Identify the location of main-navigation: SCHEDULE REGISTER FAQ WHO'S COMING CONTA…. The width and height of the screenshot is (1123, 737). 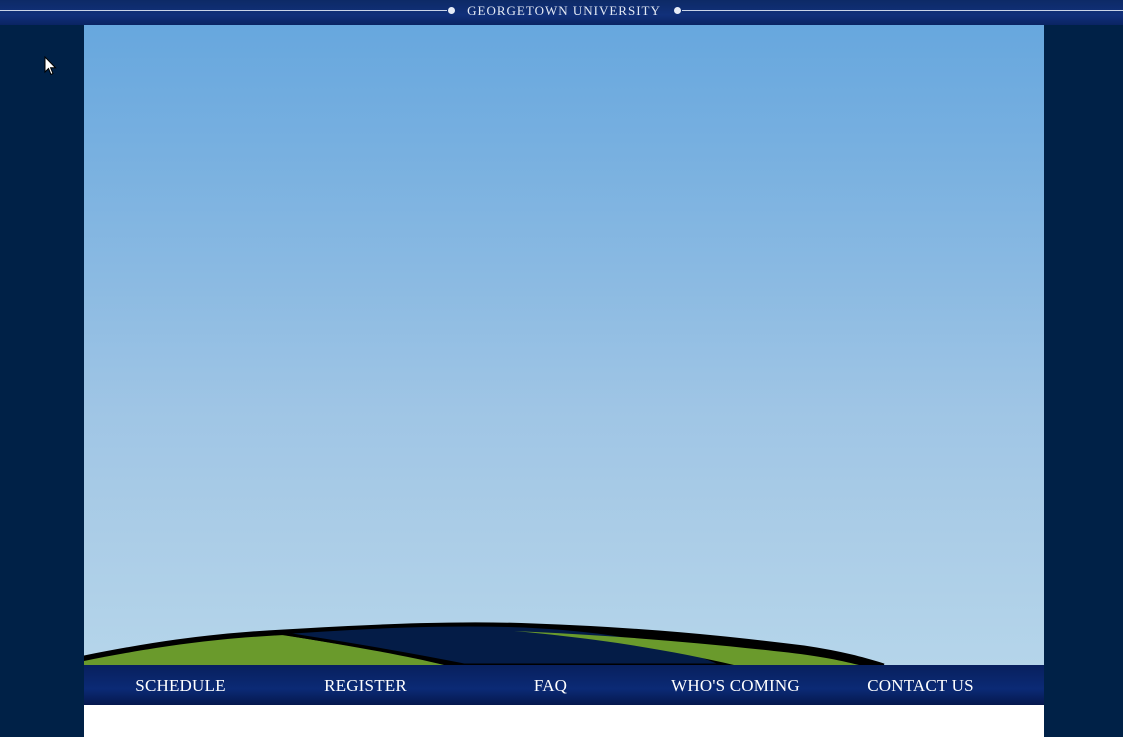
(564, 685).